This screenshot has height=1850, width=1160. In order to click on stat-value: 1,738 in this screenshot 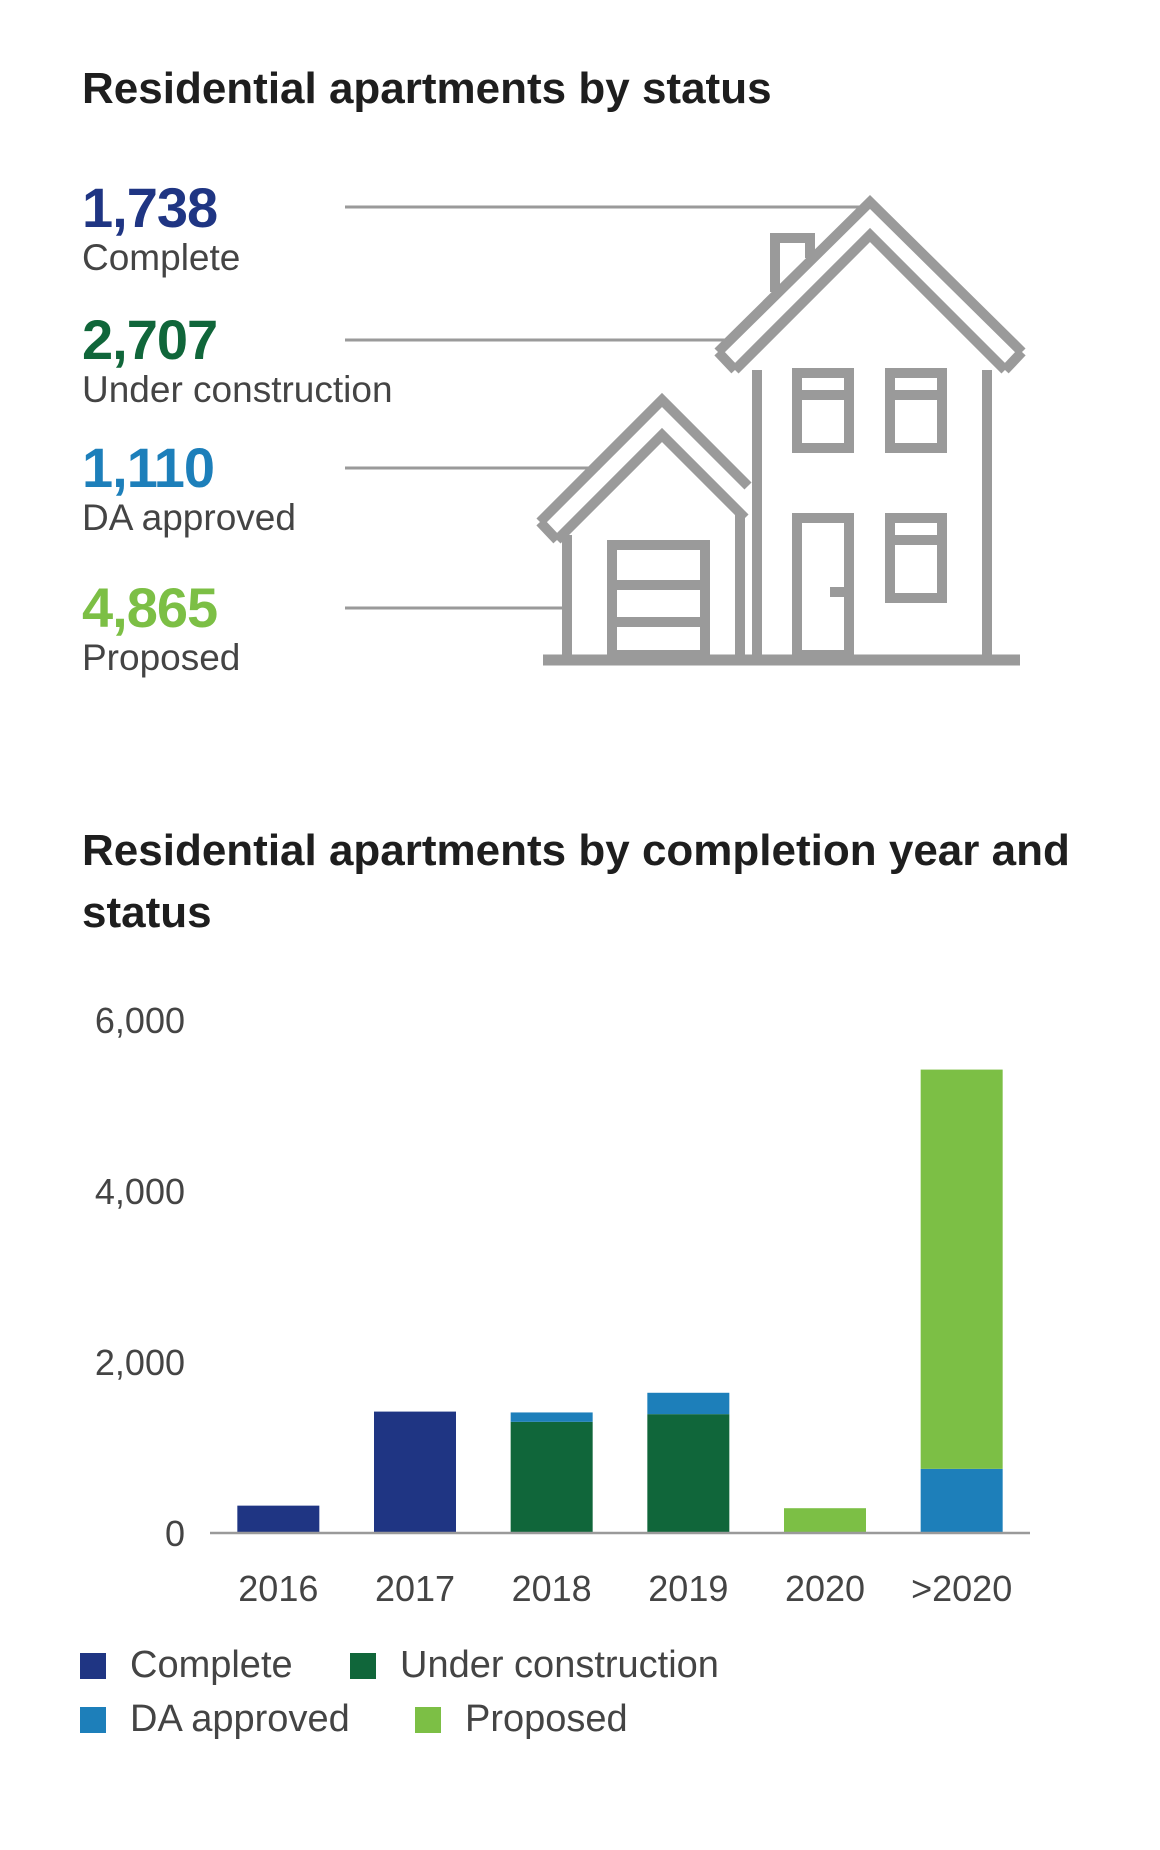, I will do `click(150, 207)`.